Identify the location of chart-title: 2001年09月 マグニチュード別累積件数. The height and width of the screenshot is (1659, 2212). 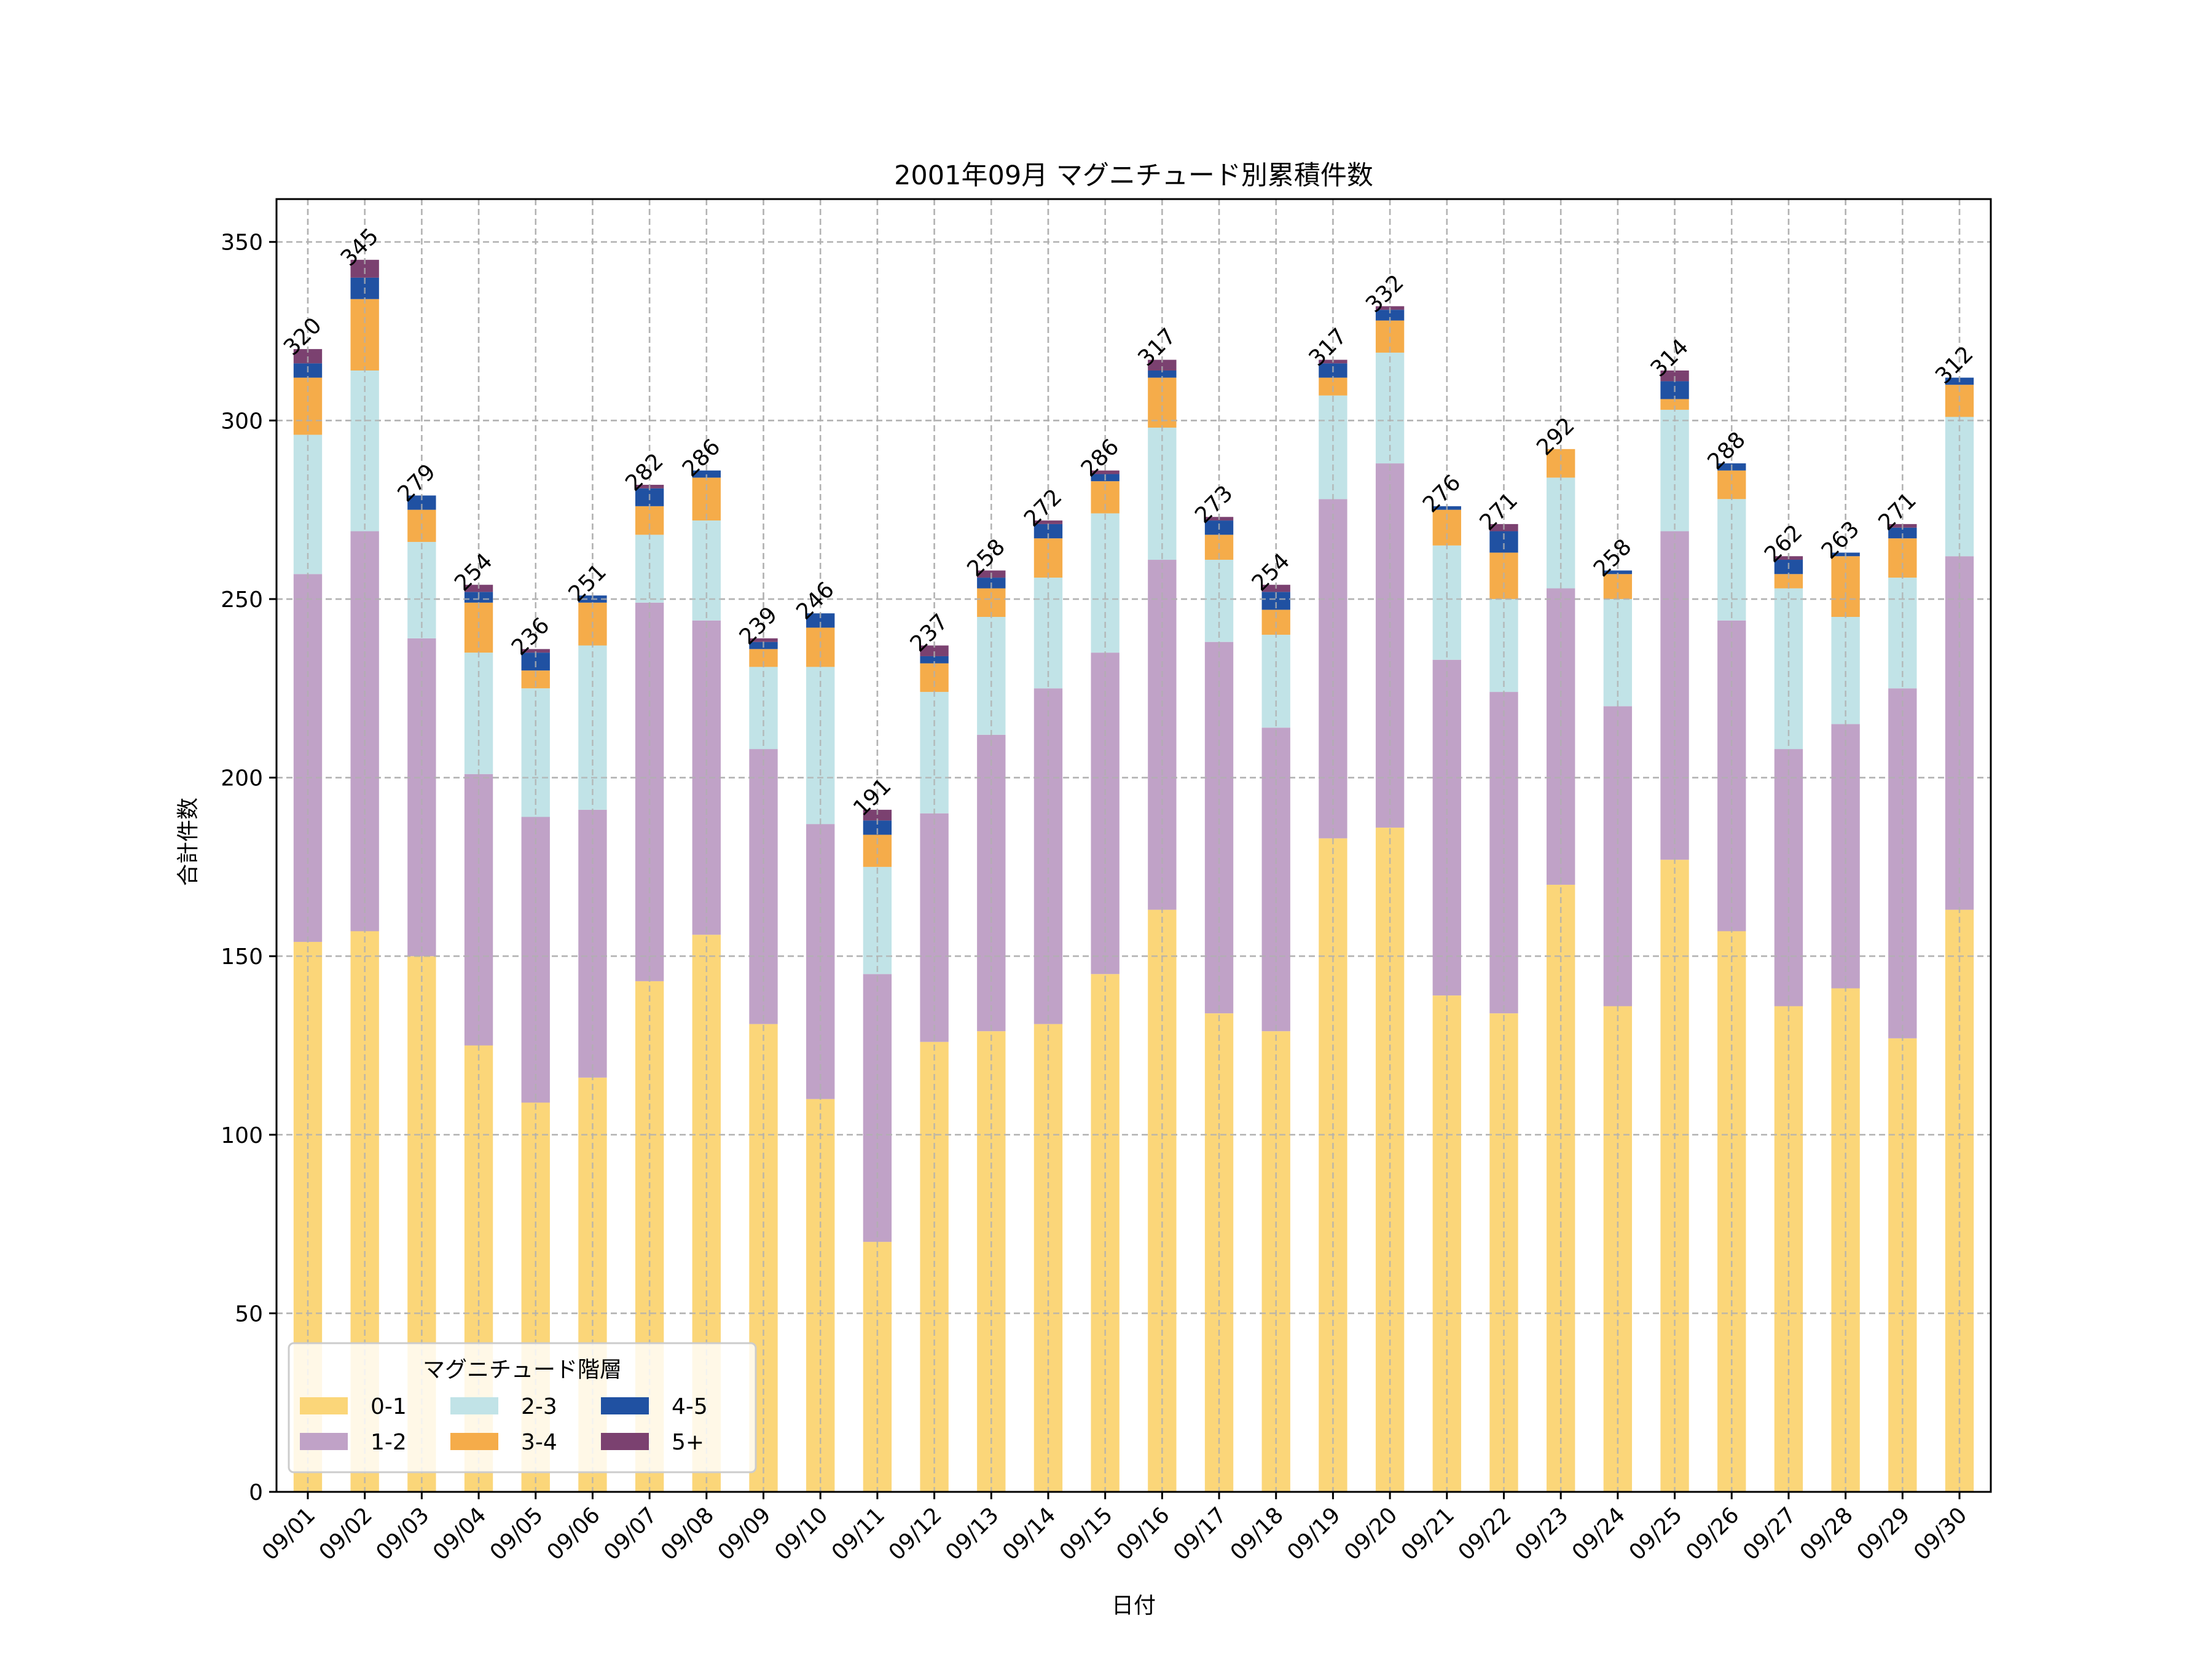
(1133, 175).